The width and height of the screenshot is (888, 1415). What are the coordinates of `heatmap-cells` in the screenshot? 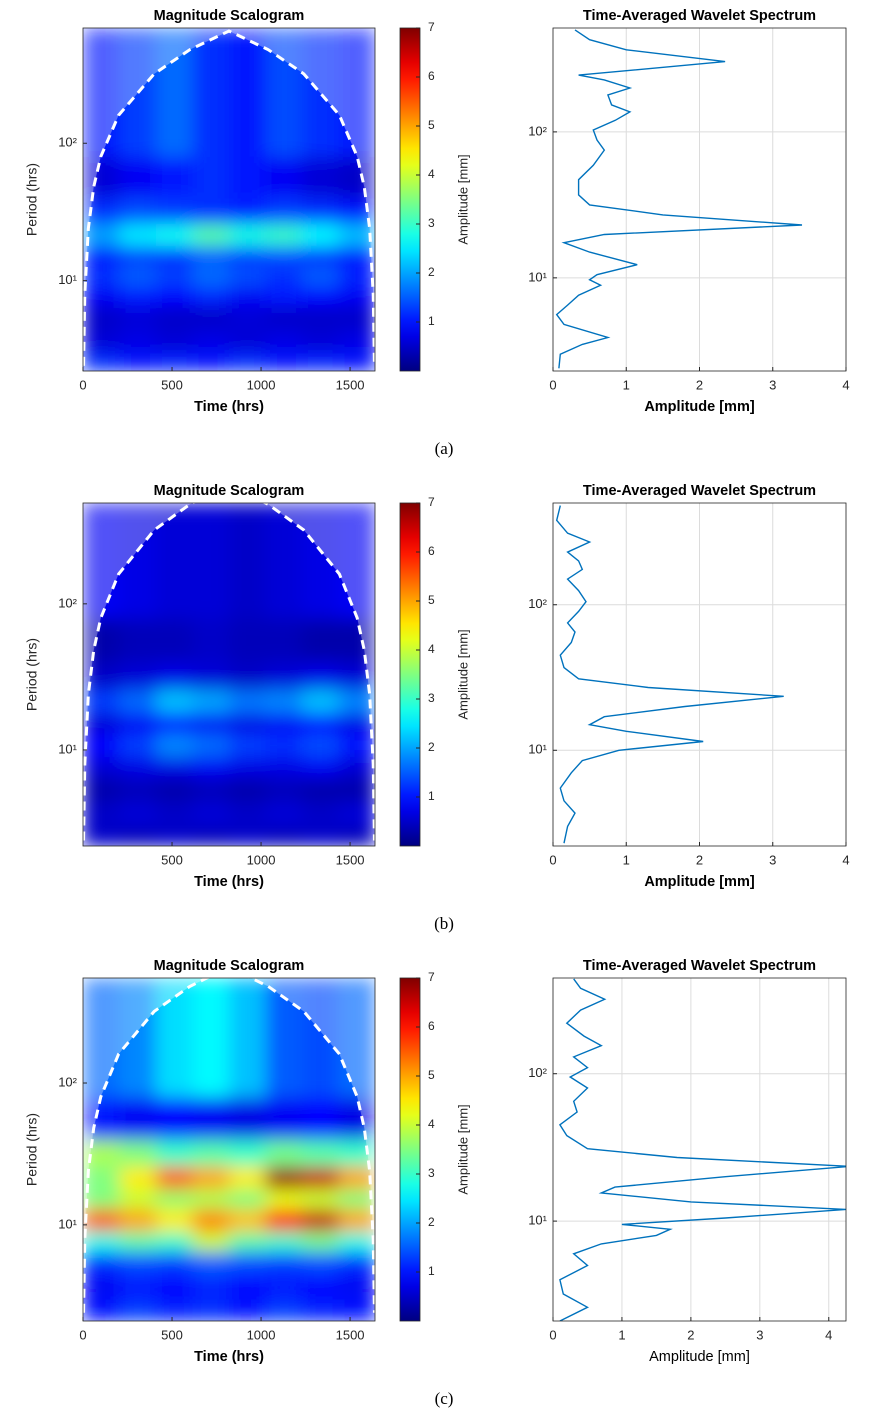 It's located at (229, 199).